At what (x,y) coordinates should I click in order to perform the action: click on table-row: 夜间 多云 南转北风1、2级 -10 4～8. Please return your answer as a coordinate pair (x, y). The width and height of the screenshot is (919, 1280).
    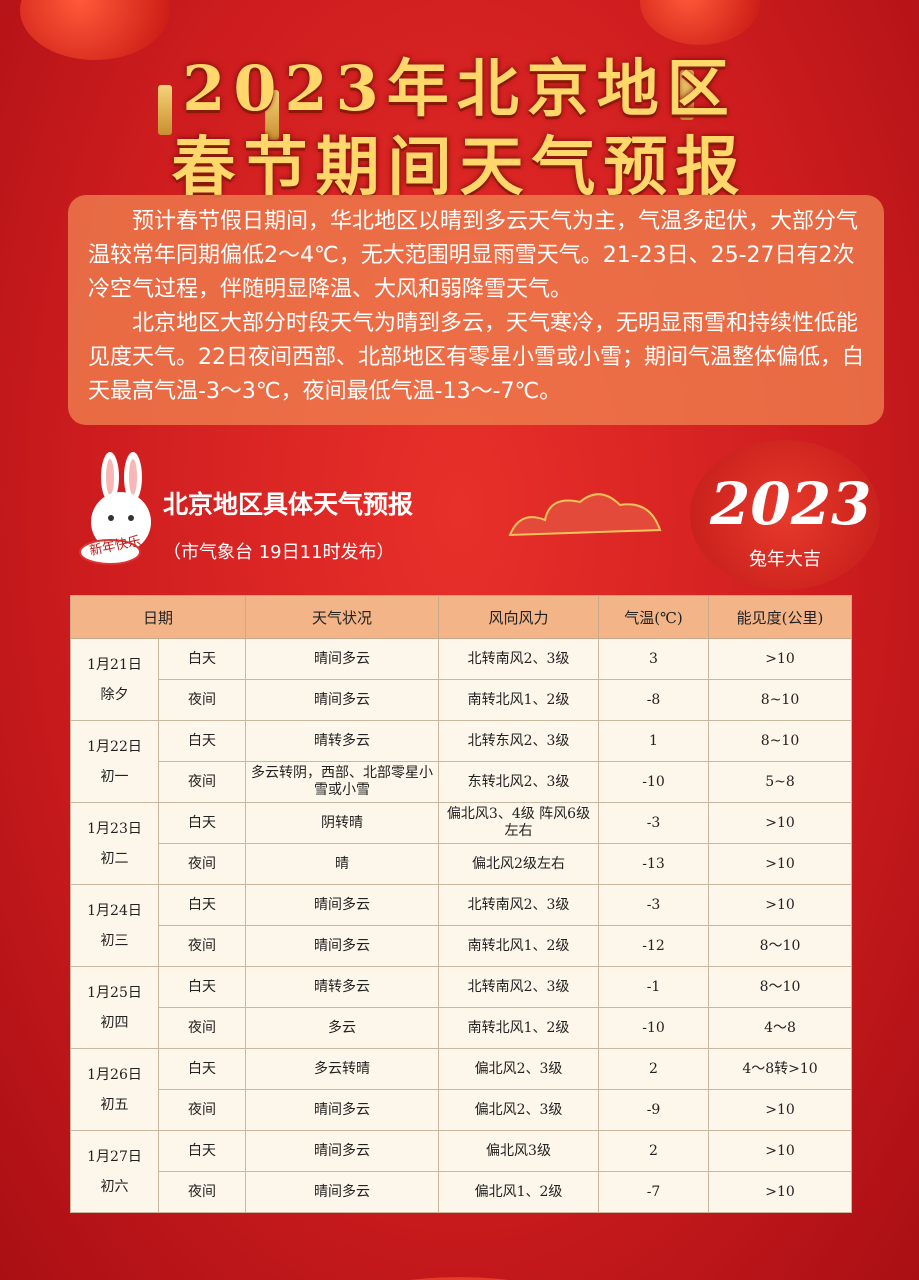
    Looking at the image, I should click on (462, 1028).